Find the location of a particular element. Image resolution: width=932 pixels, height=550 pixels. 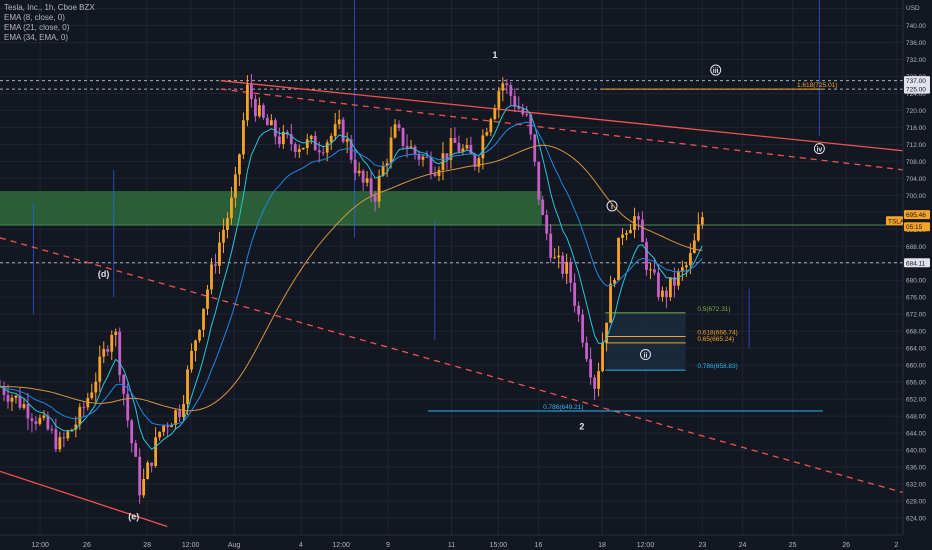

y-tick-label: 732.00 is located at coordinates (916, 60).